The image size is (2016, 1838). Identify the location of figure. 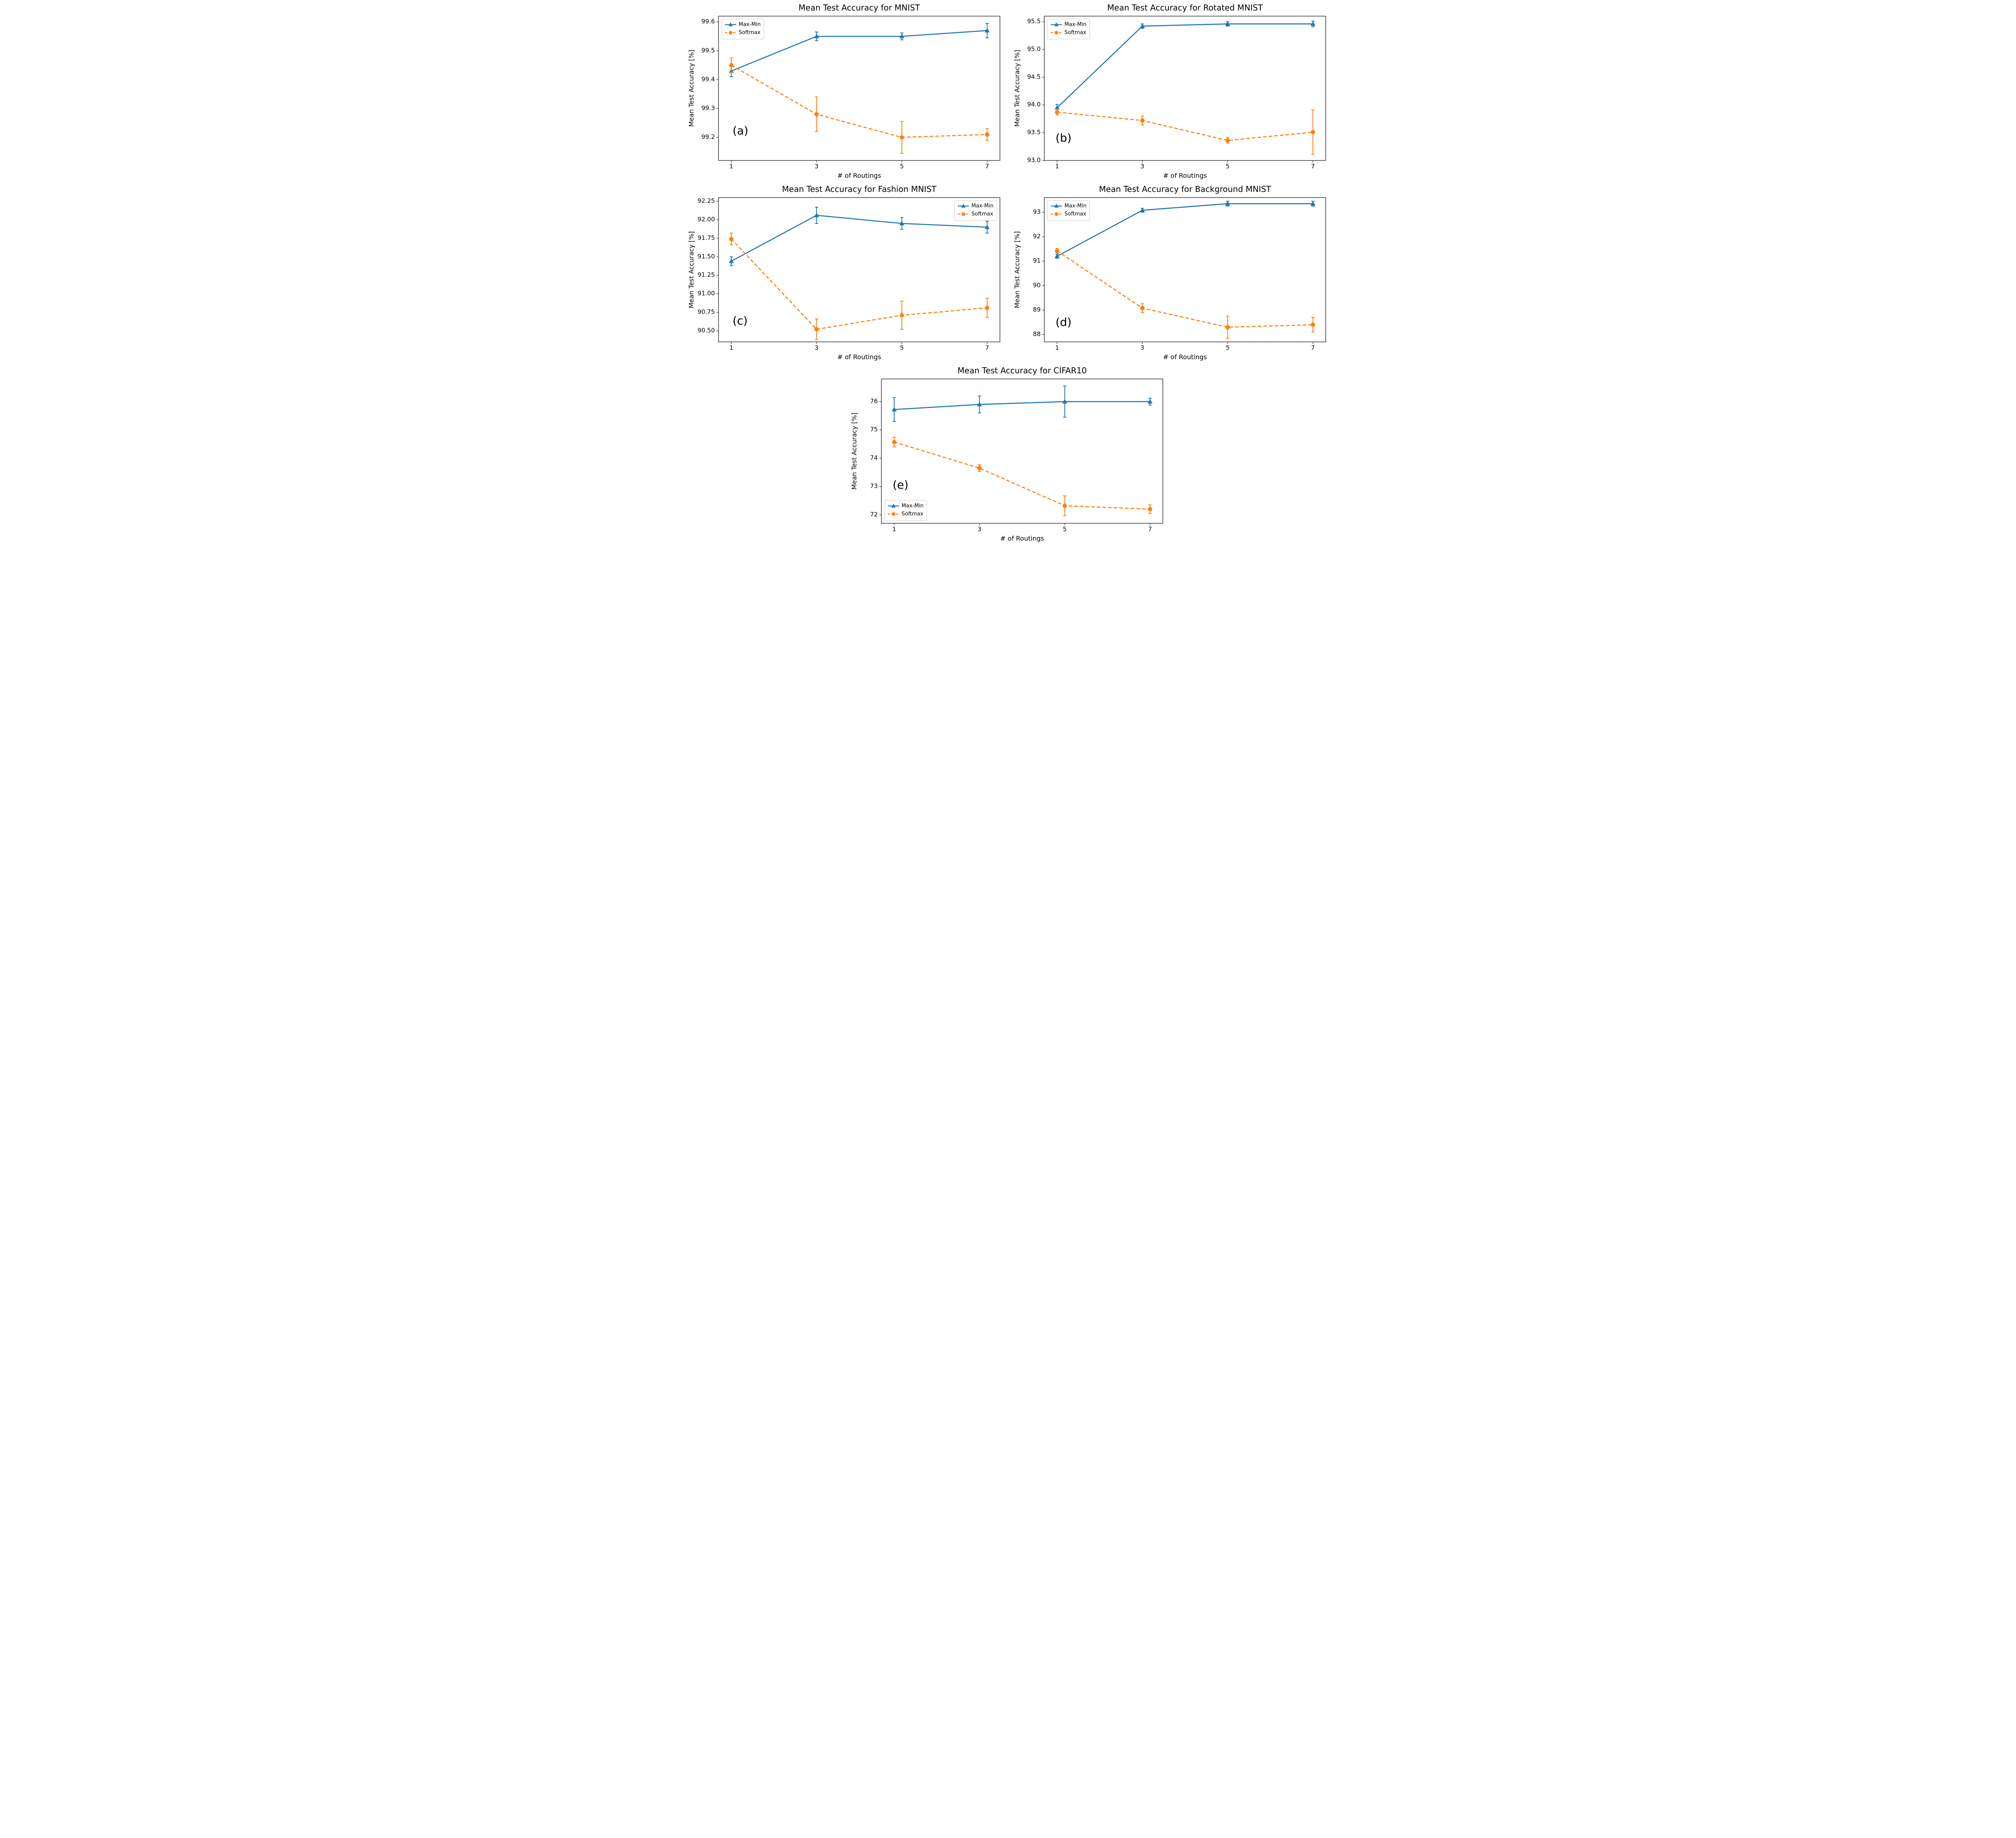
(1008, 275).